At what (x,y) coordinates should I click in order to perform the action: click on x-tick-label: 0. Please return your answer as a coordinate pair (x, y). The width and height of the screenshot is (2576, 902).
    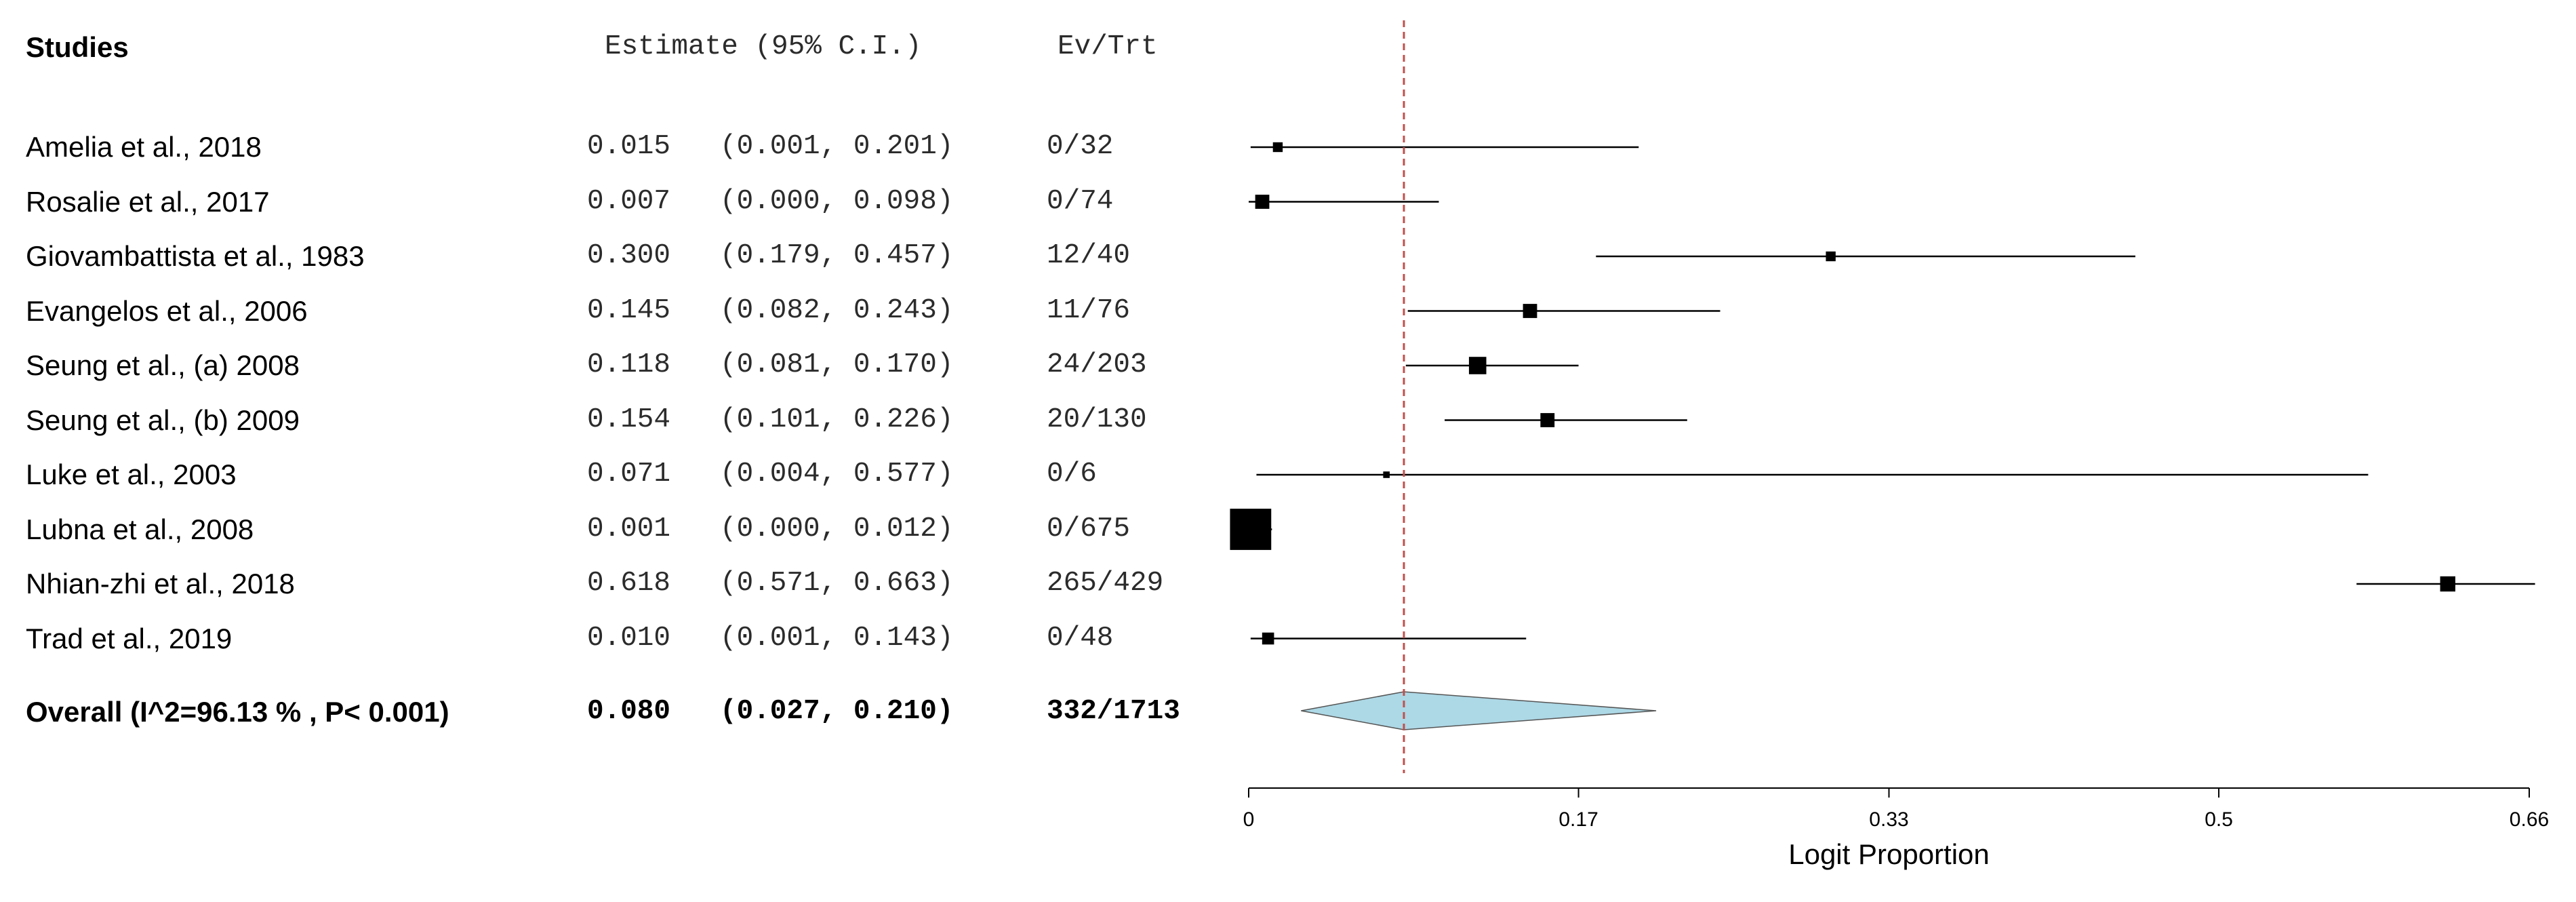
    Looking at the image, I should click on (1249, 819).